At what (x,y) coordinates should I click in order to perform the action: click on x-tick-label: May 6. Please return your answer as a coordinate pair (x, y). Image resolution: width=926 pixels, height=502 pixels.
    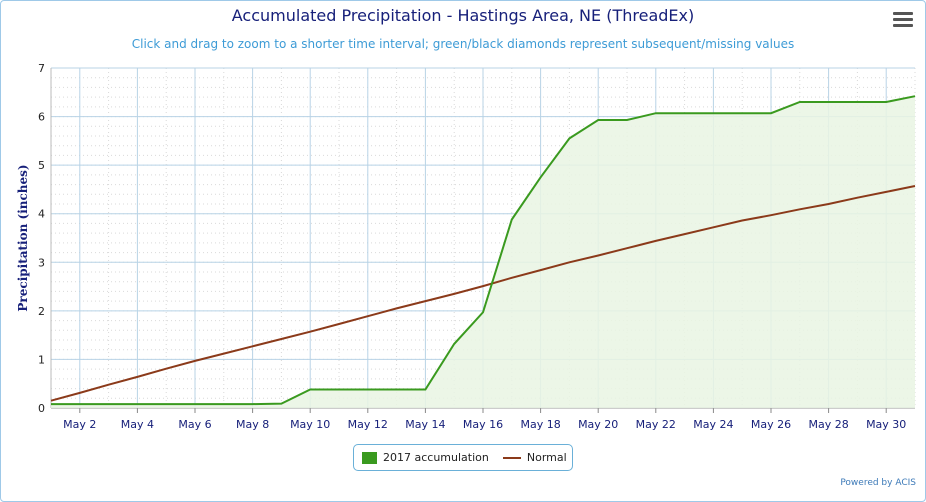
    Looking at the image, I should click on (194, 424).